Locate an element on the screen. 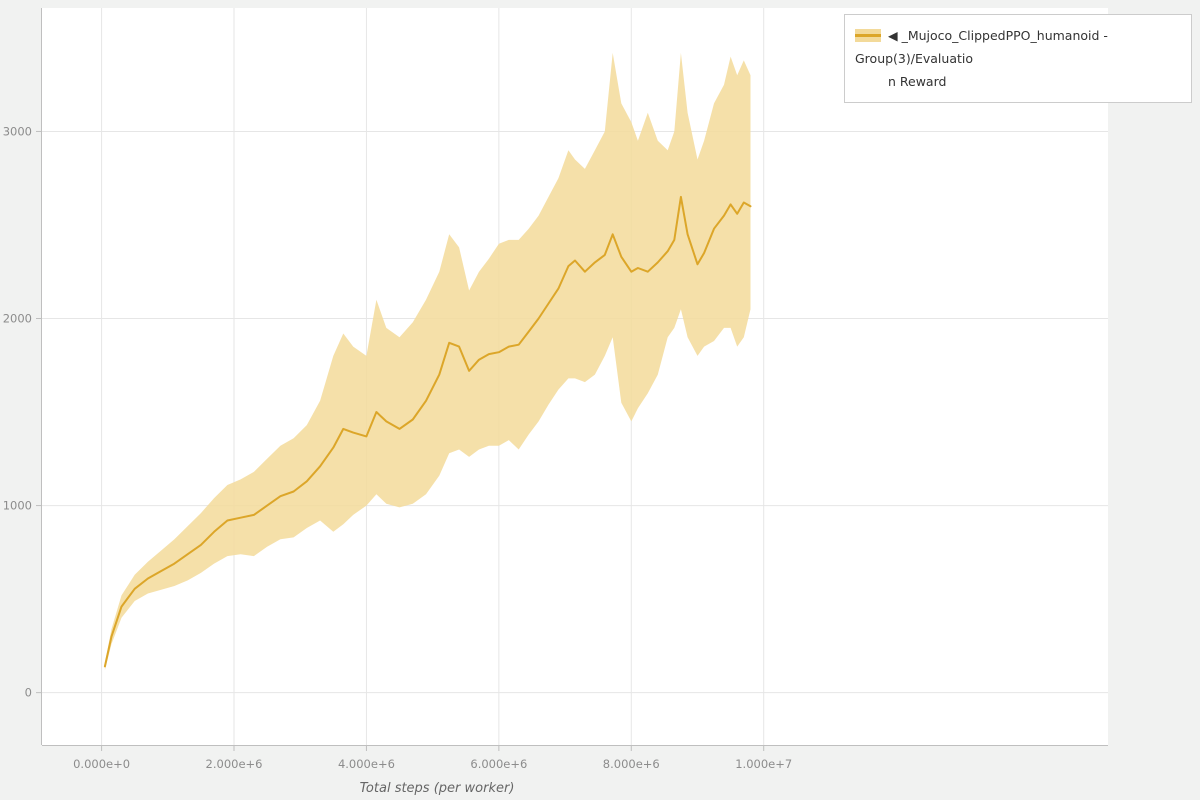  legend-band-swatch is located at coordinates (868, 35).